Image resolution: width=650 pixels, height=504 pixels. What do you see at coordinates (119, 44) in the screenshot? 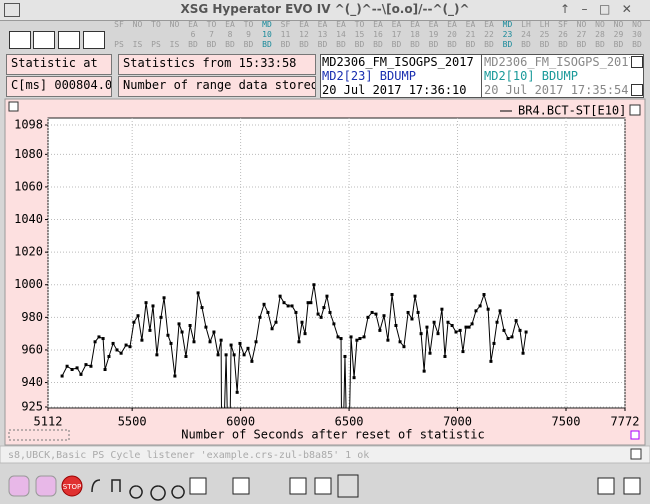
I see `slot-bottom: PS` at bounding box center [119, 44].